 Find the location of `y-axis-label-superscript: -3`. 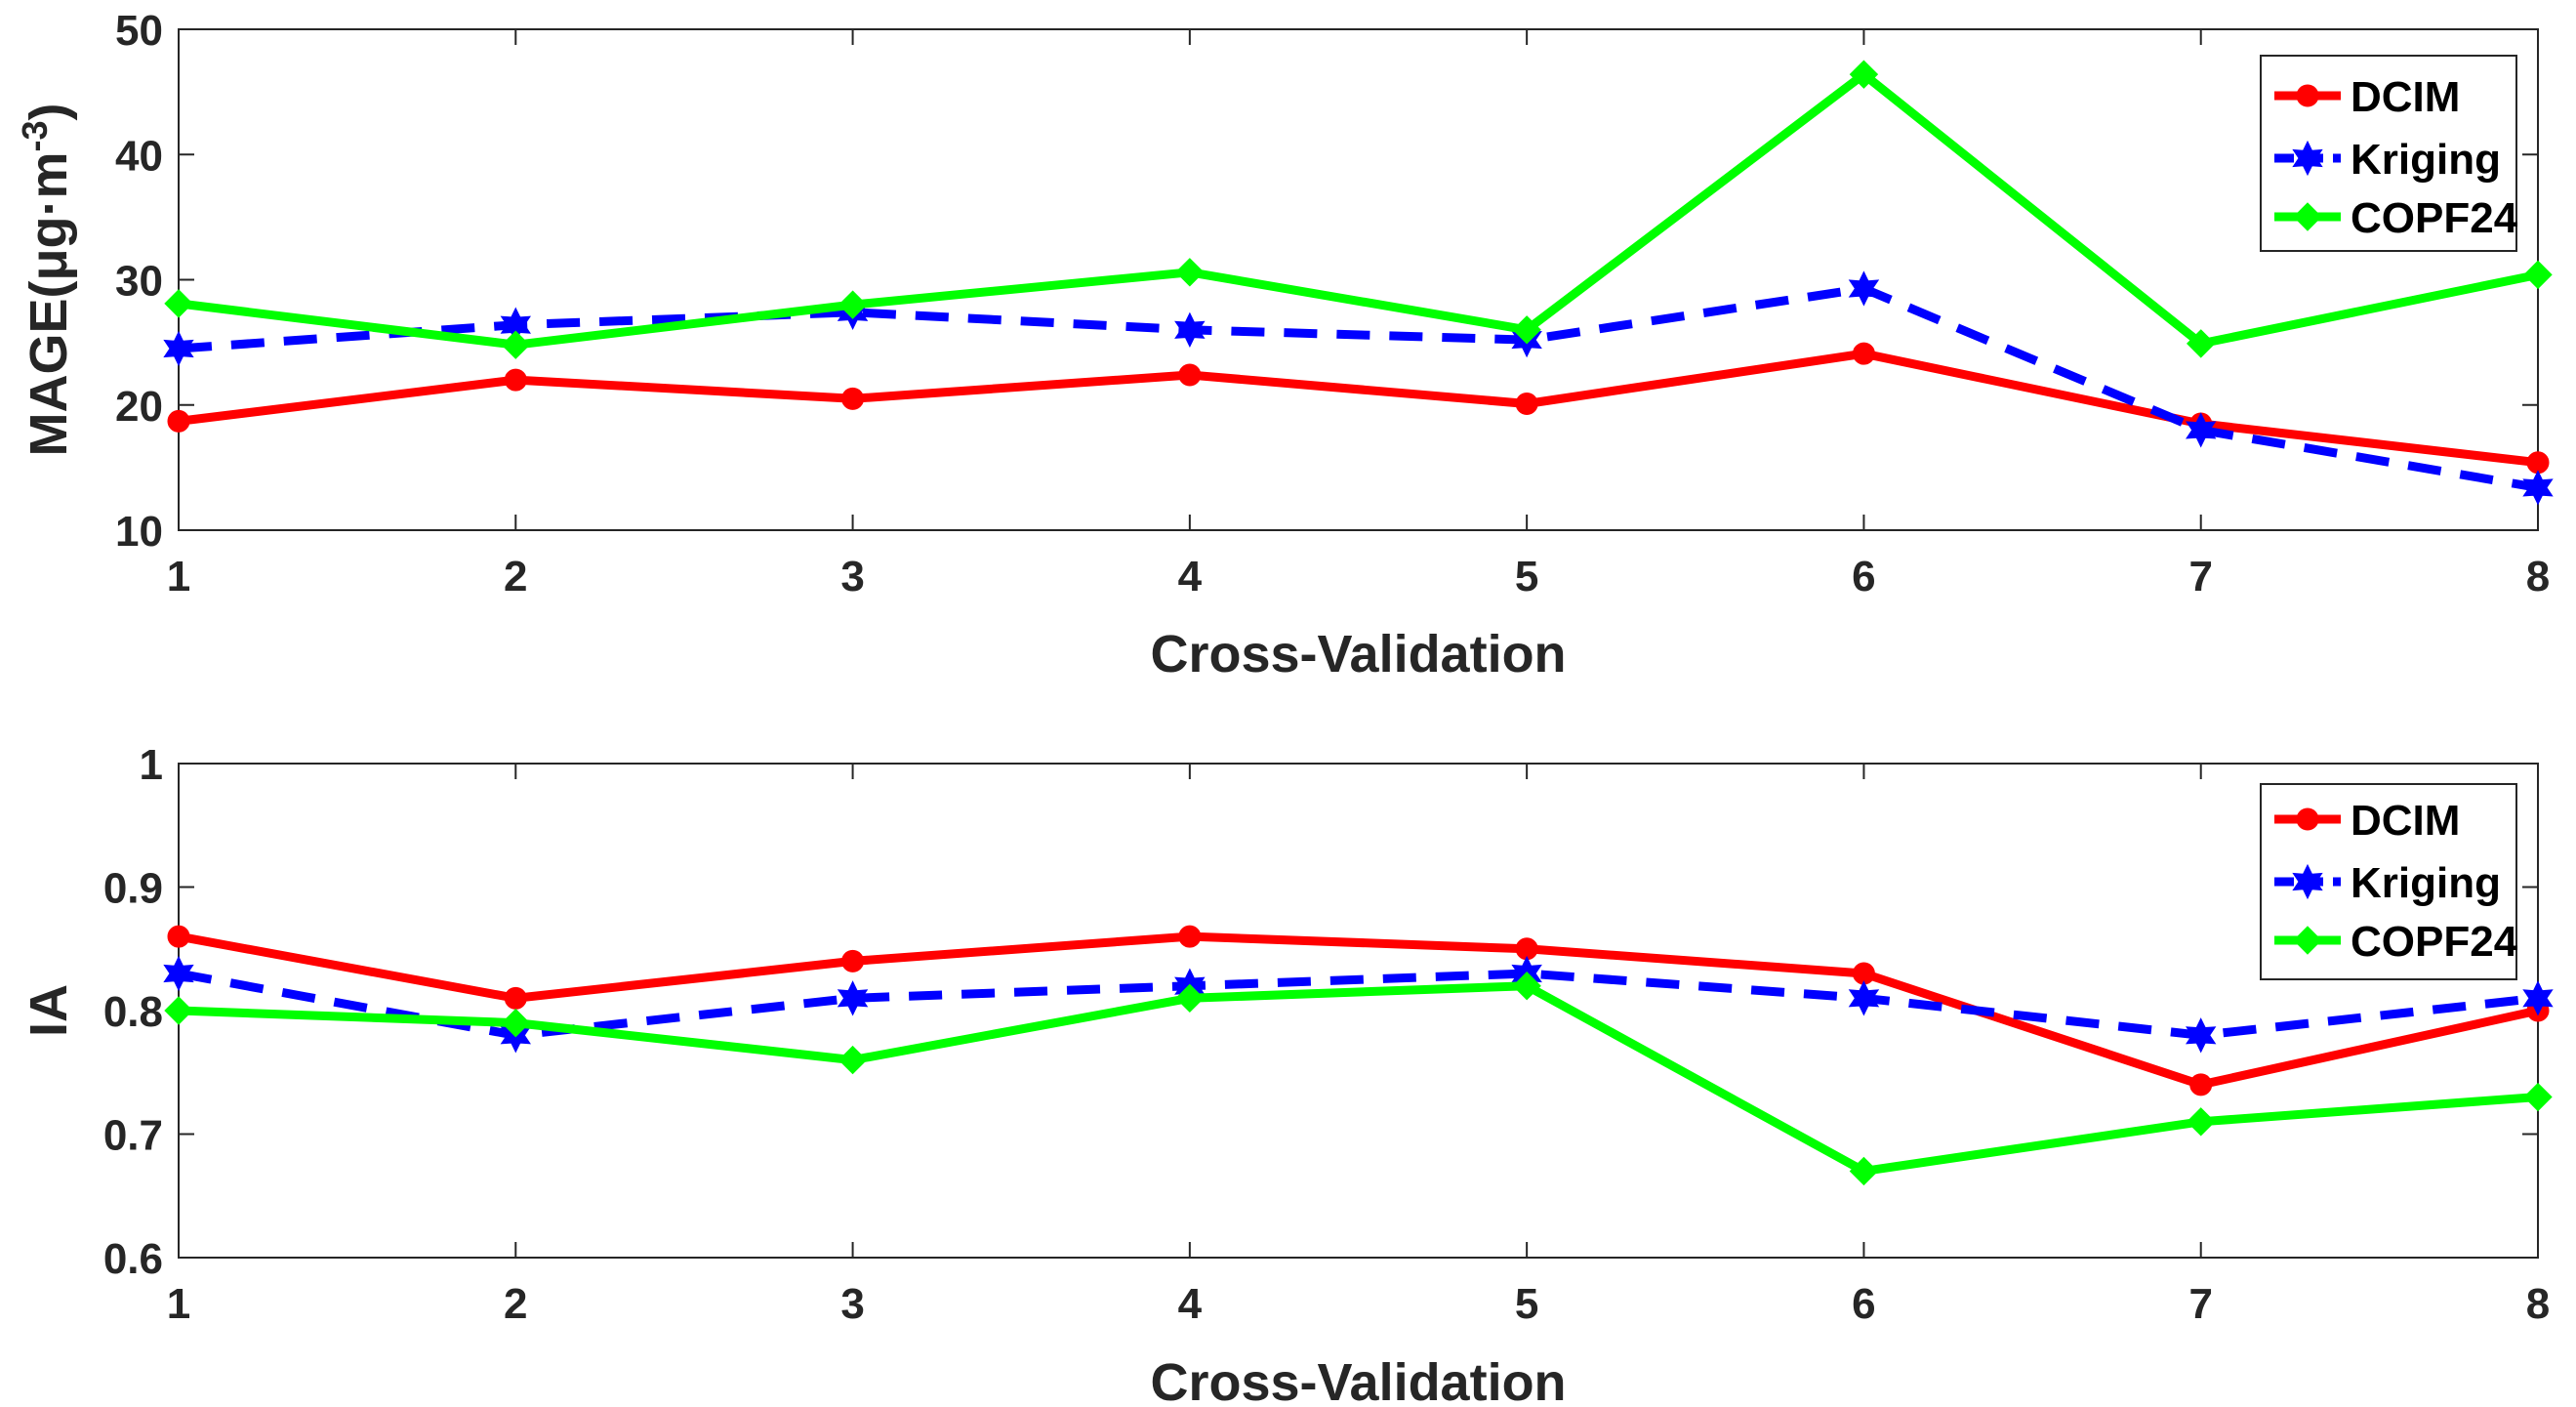

y-axis-label-superscript: -3 is located at coordinates (35, 135).